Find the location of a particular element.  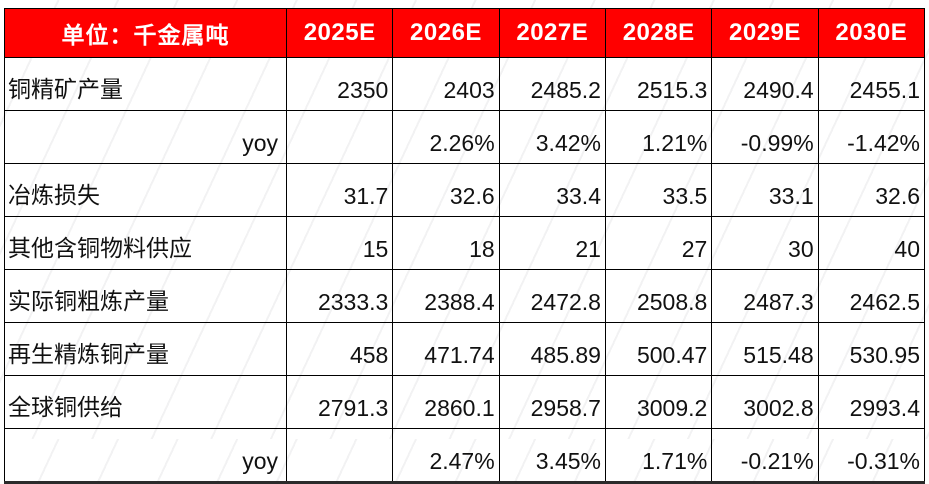

table-row: yoy 2.47% 3.45% 1.71% -0.21% -0.31% is located at coordinates (465, 455).